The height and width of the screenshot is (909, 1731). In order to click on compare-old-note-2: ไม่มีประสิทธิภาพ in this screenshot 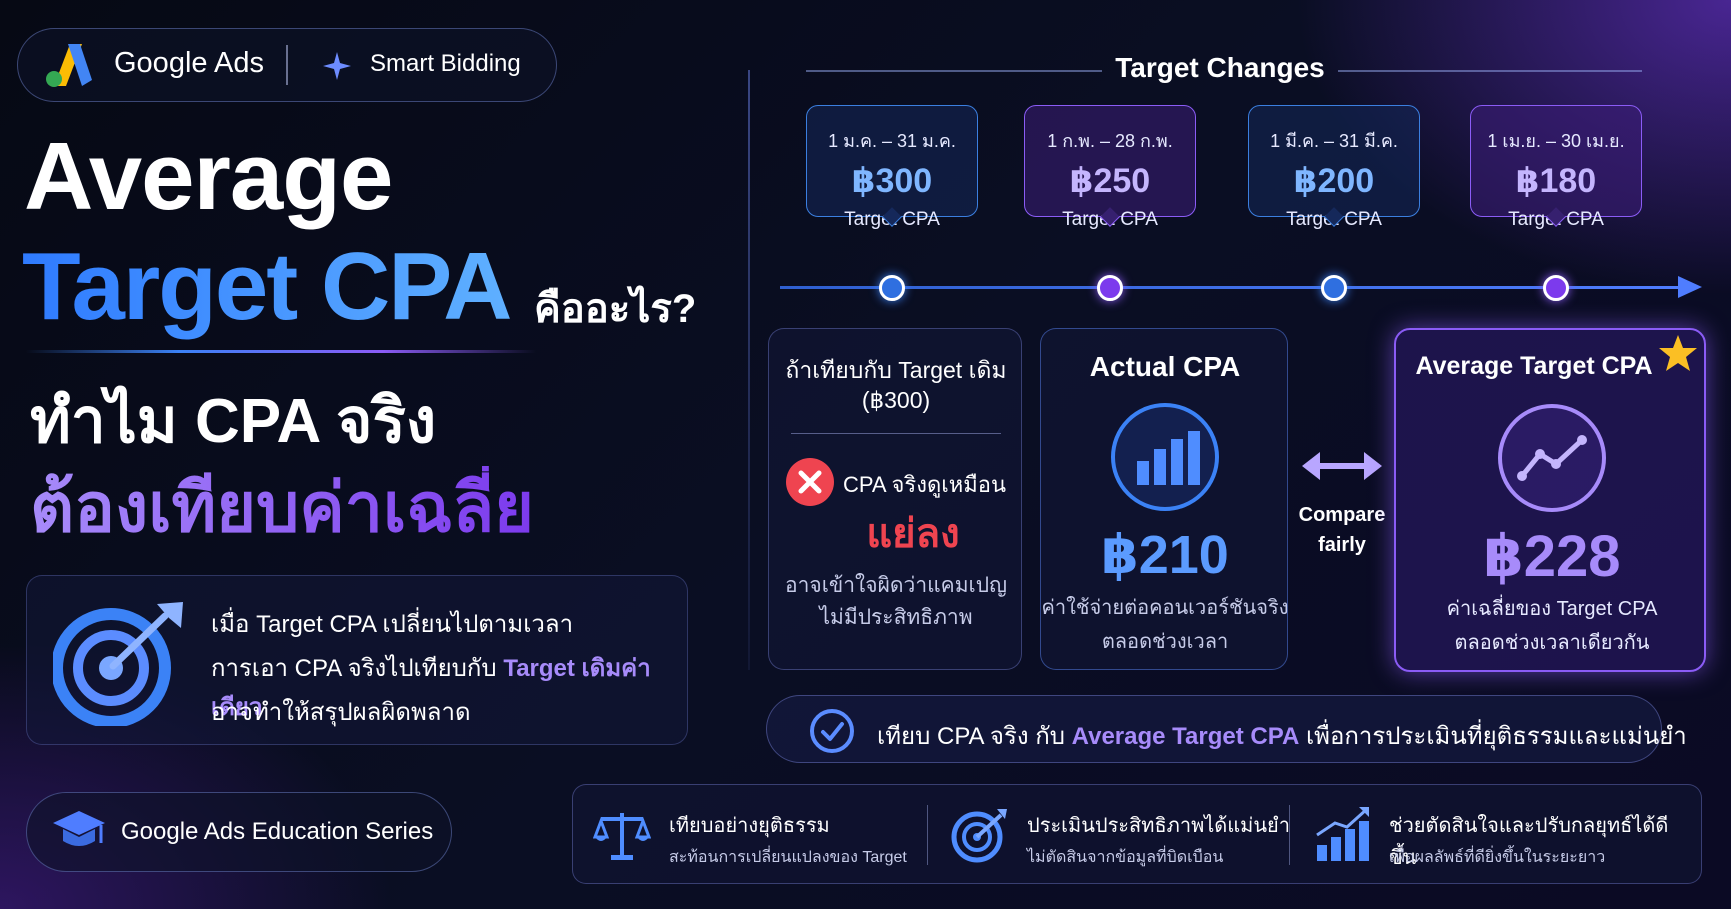, I will do `click(896, 617)`.